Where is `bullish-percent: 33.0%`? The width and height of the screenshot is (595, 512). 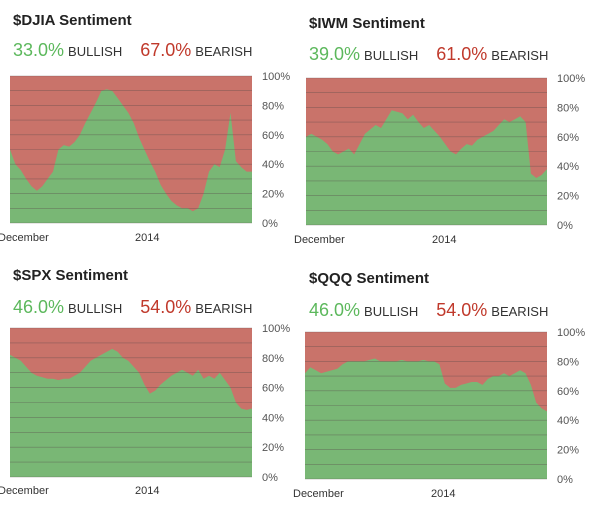
bullish-percent: 33.0% is located at coordinates (39, 50).